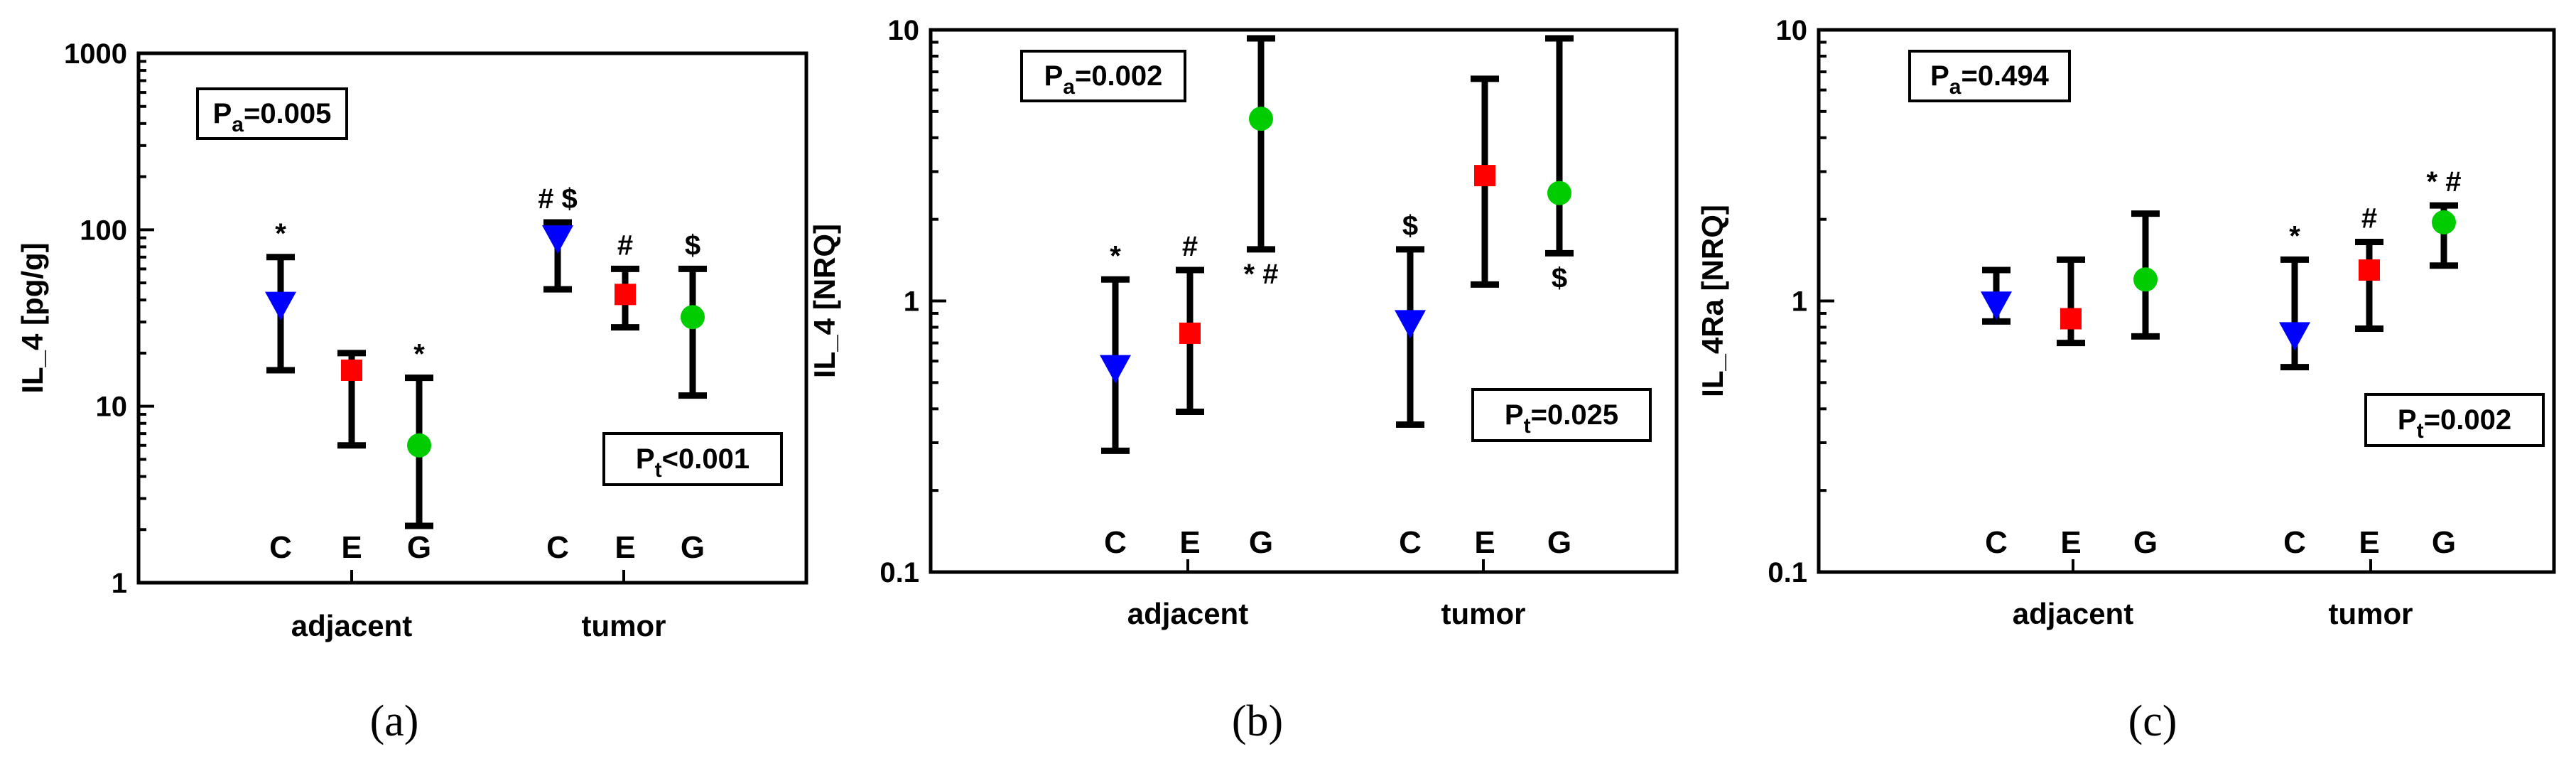  I want to click on data-point-adjacent-E: #, so click(1190, 324).